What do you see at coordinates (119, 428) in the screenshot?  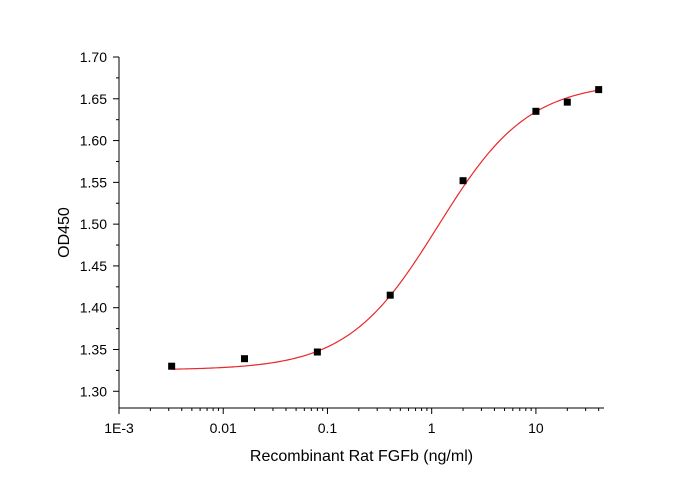 I see `x-tick-label: 1E-3` at bounding box center [119, 428].